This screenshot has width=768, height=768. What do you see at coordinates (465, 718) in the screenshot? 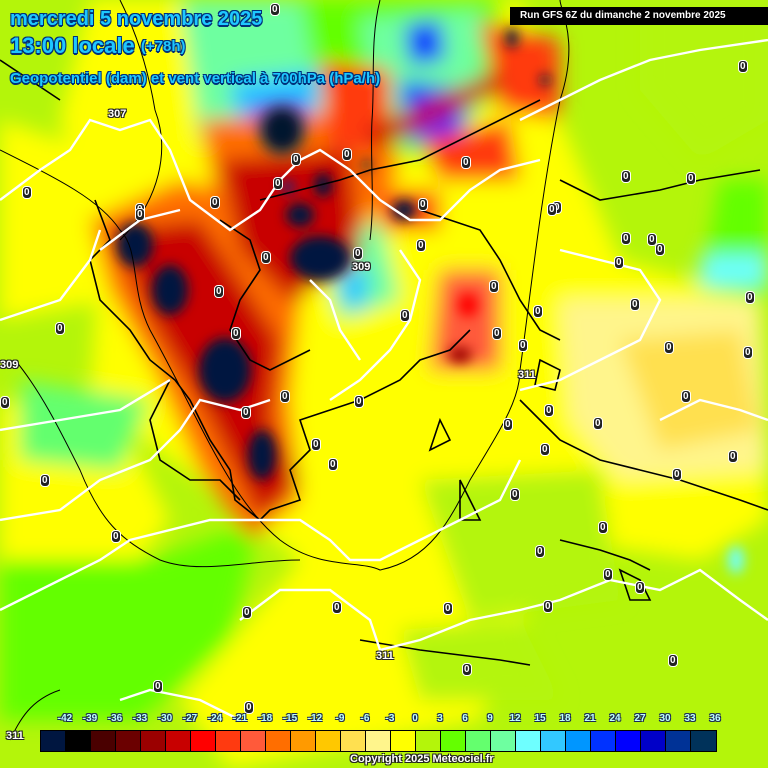
I see `legend-tick: 6` at bounding box center [465, 718].